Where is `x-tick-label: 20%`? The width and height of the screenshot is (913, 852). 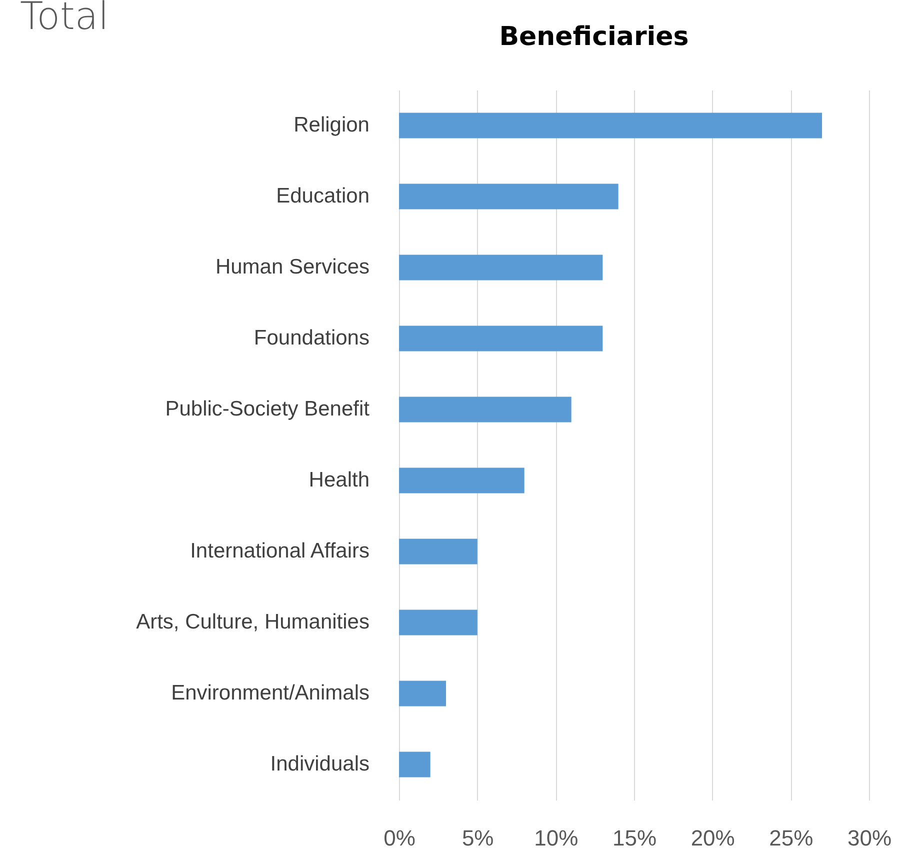 x-tick-label: 20% is located at coordinates (712, 838).